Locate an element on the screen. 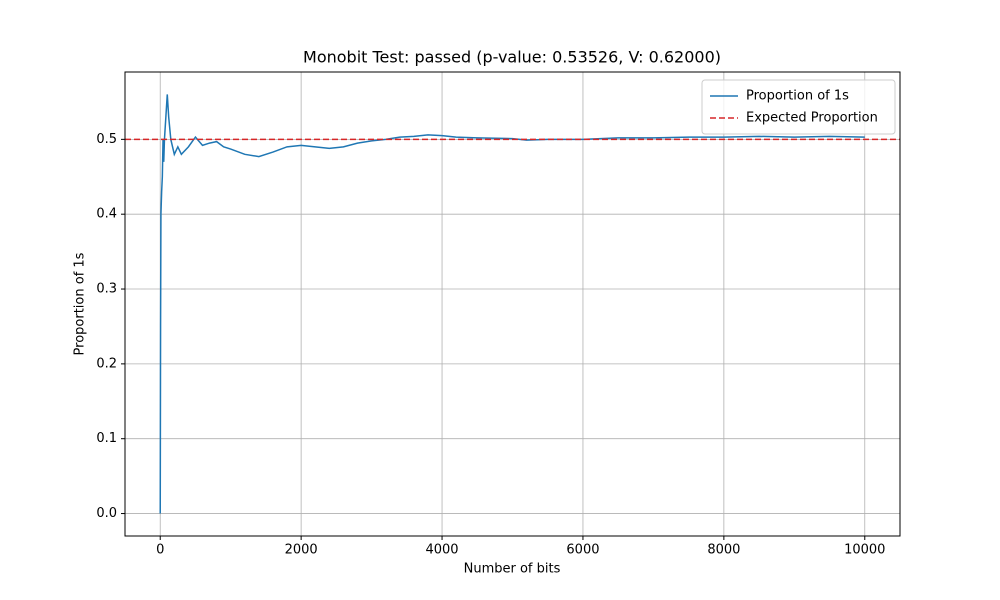 The image size is (1000, 600). x-tick-label: 10000 is located at coordinates (864, 550).